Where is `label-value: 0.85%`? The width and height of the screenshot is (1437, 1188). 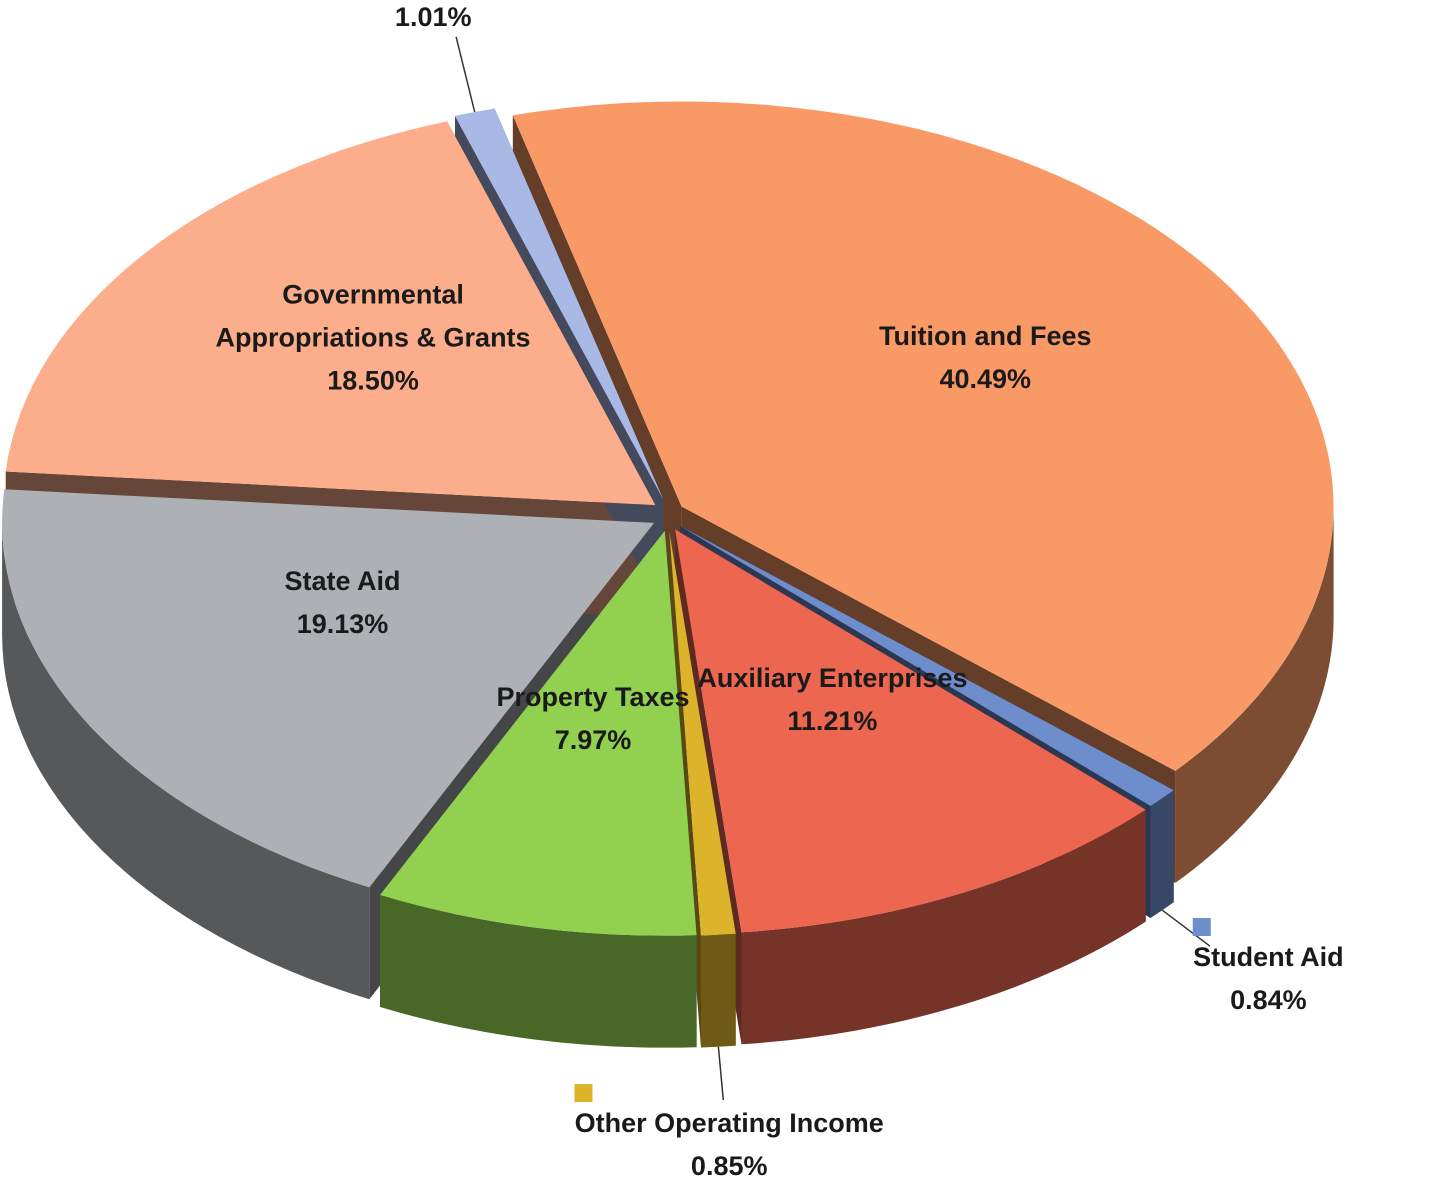
label-value: 0.85% is located at coordinates (729, 1165).